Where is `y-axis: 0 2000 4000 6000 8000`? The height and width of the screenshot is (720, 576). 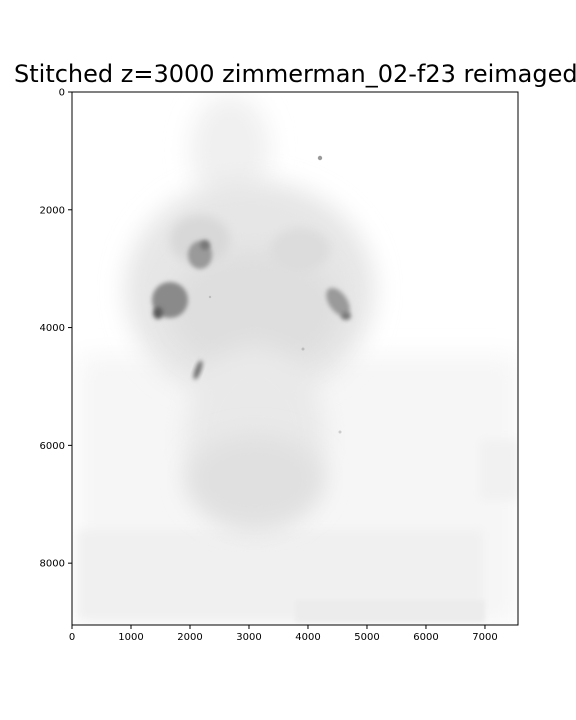 y-axis: 0 2000 4000 6000 8000 is located at coordinates (56, 329).